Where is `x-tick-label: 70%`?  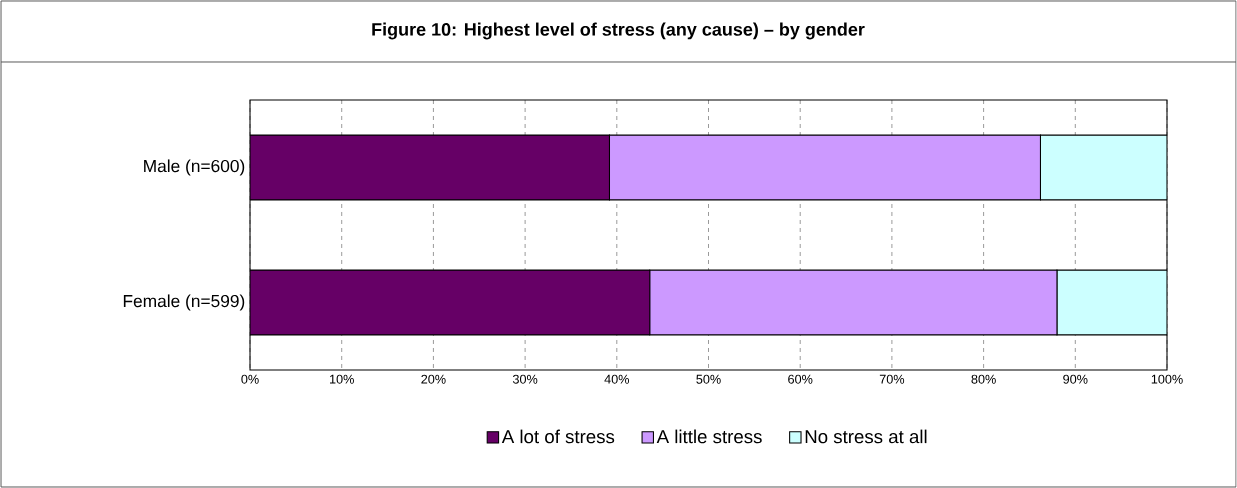 x-tick-label: 70% is located at coordinates (892, 379).